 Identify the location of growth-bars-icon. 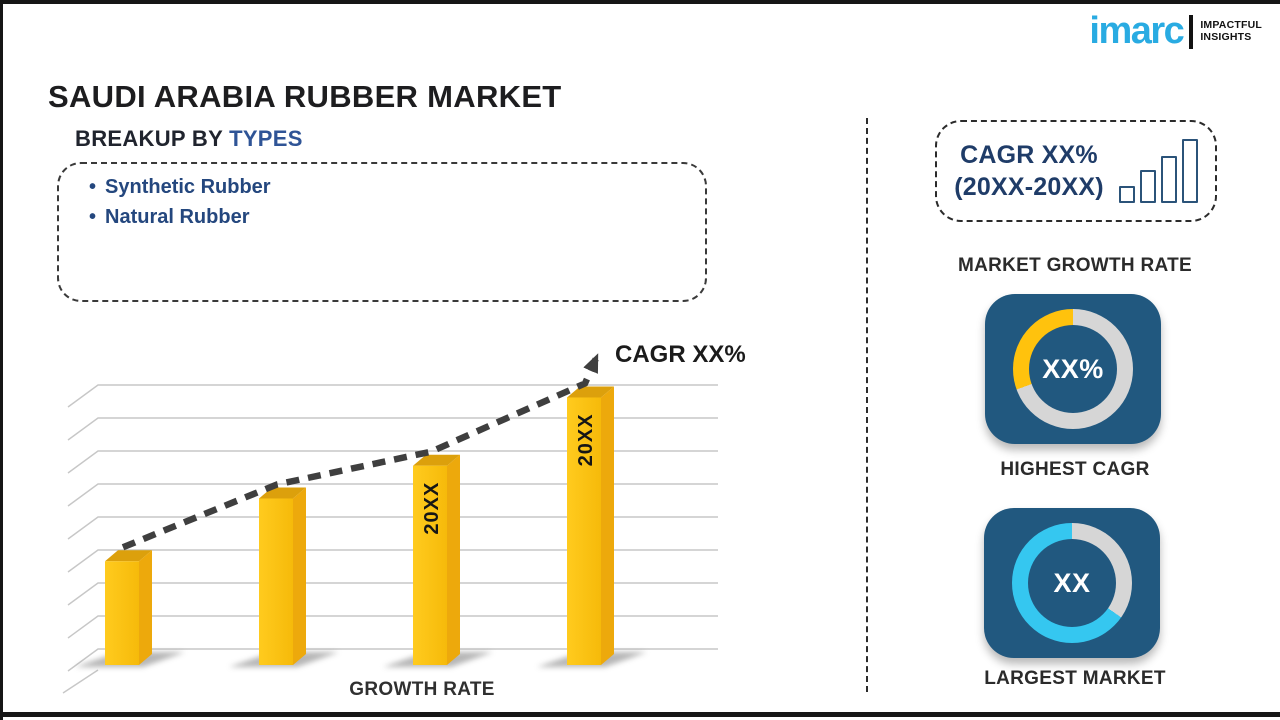
(1158, 171).